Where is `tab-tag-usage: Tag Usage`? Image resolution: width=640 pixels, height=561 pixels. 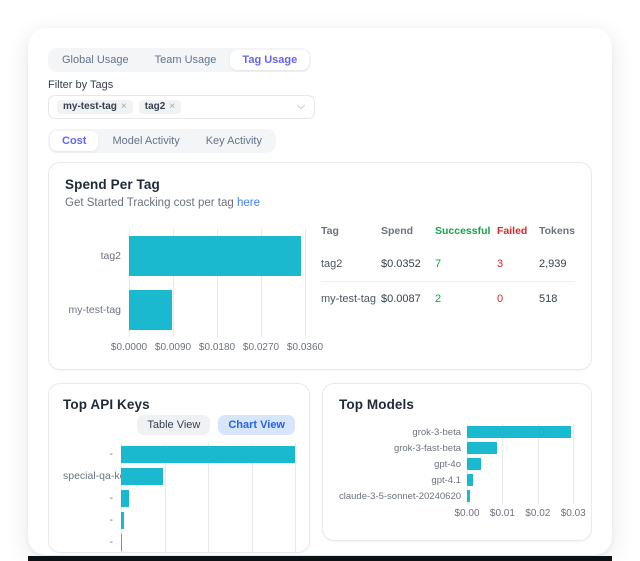 tab-tag-usage: Tag Usage is located at coordinates (270, 60).